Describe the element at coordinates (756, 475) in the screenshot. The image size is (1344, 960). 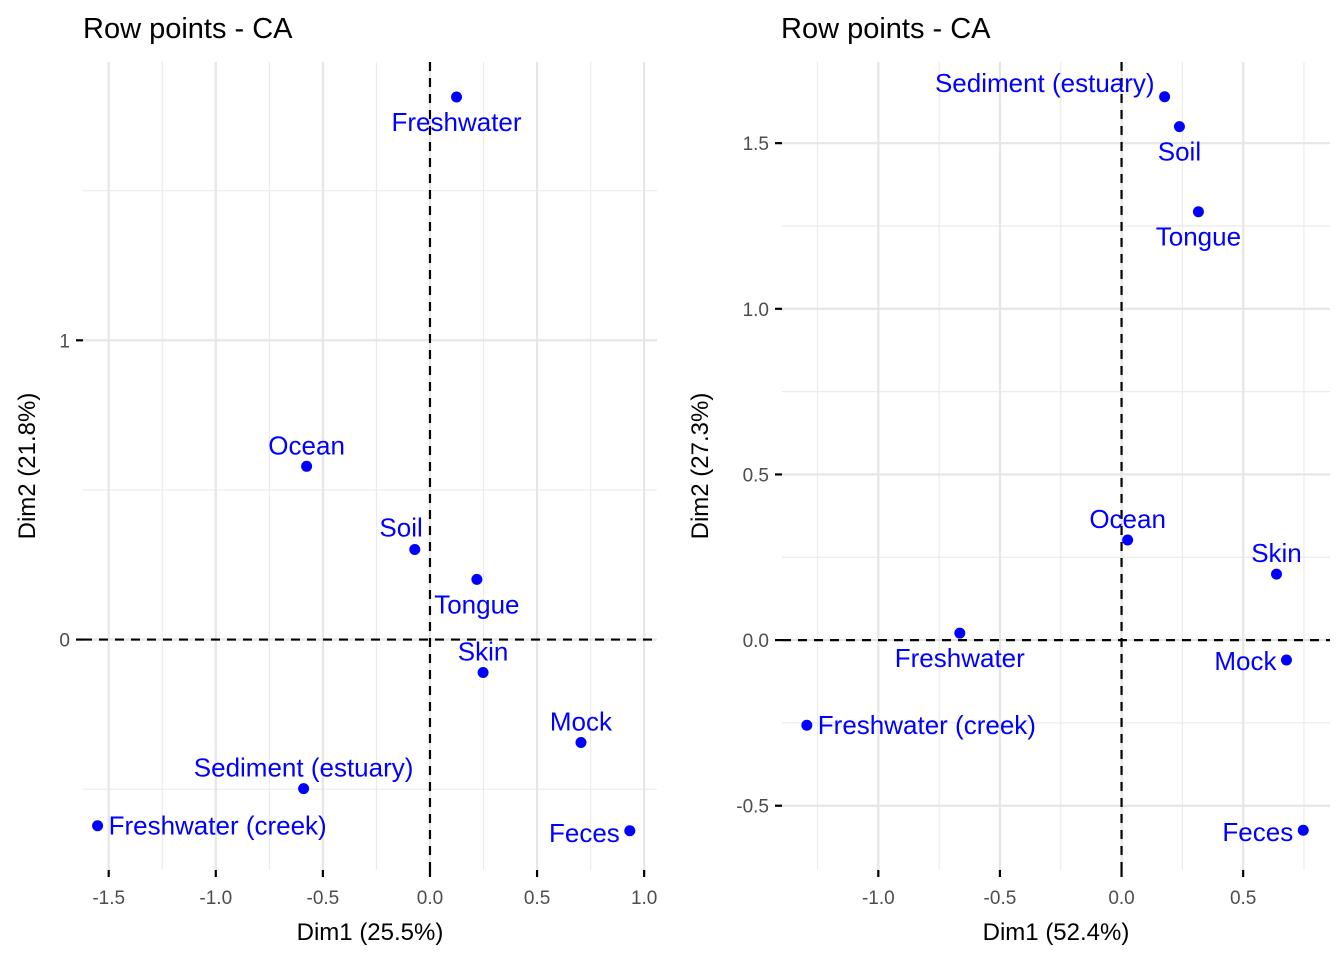
I see `right-y-tick-label: 0.5` at that location.